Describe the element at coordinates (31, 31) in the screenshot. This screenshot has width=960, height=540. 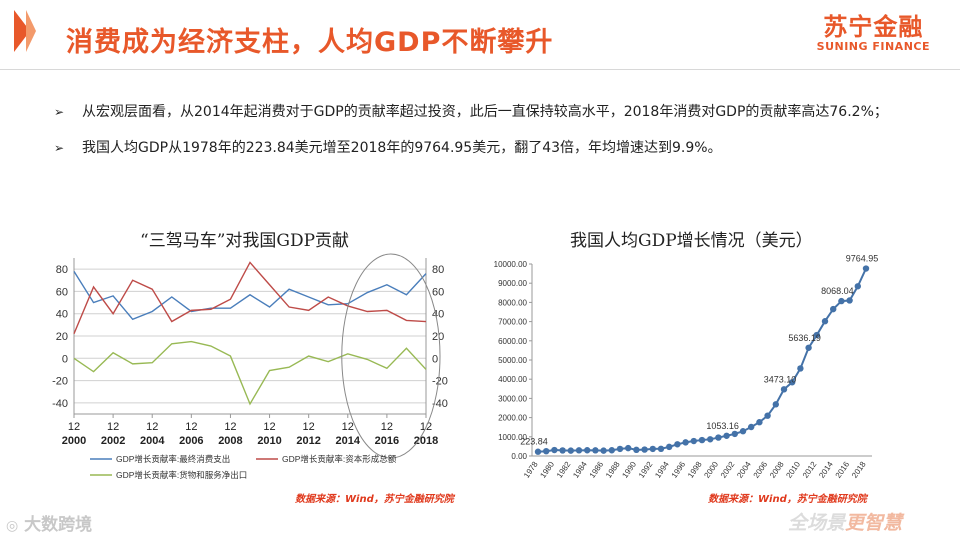
I see `title-chevron-light-icon` at that location.